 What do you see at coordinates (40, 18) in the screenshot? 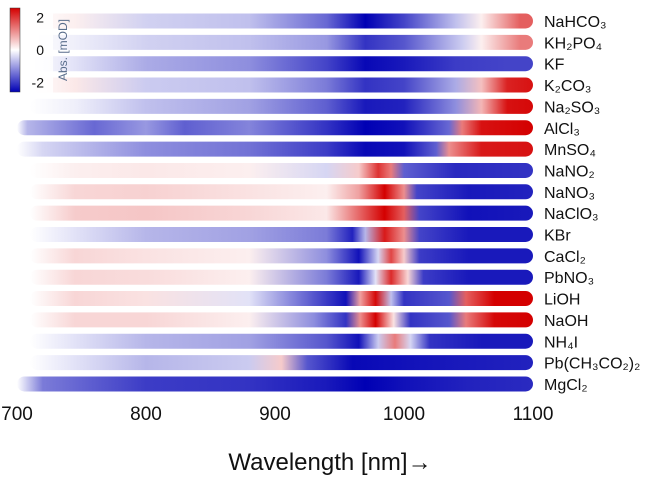
I see `colorbar-tick-label: 2` at bounding box center [40, 18].